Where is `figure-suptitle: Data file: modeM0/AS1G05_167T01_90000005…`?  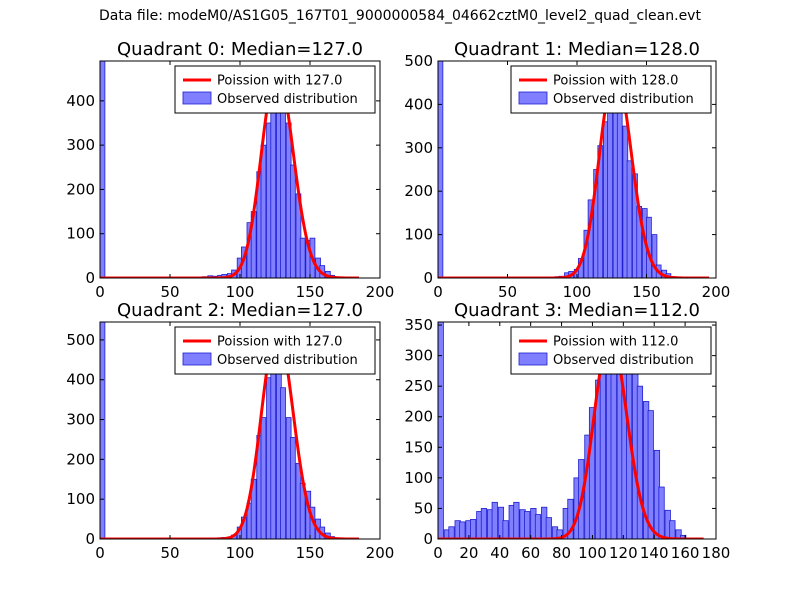 figure-suptitle: Data file: modeM0/AS1G05_167T01_90000005… is located at coordinates (400, 16).